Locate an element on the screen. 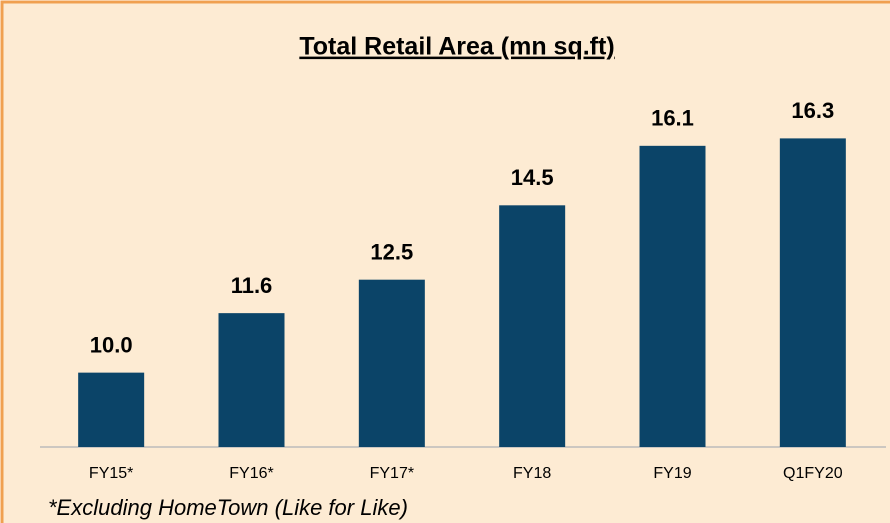 This screenshot has height=523, width=890. x-tick-label: FY15* is located at coordinates (111, 473).